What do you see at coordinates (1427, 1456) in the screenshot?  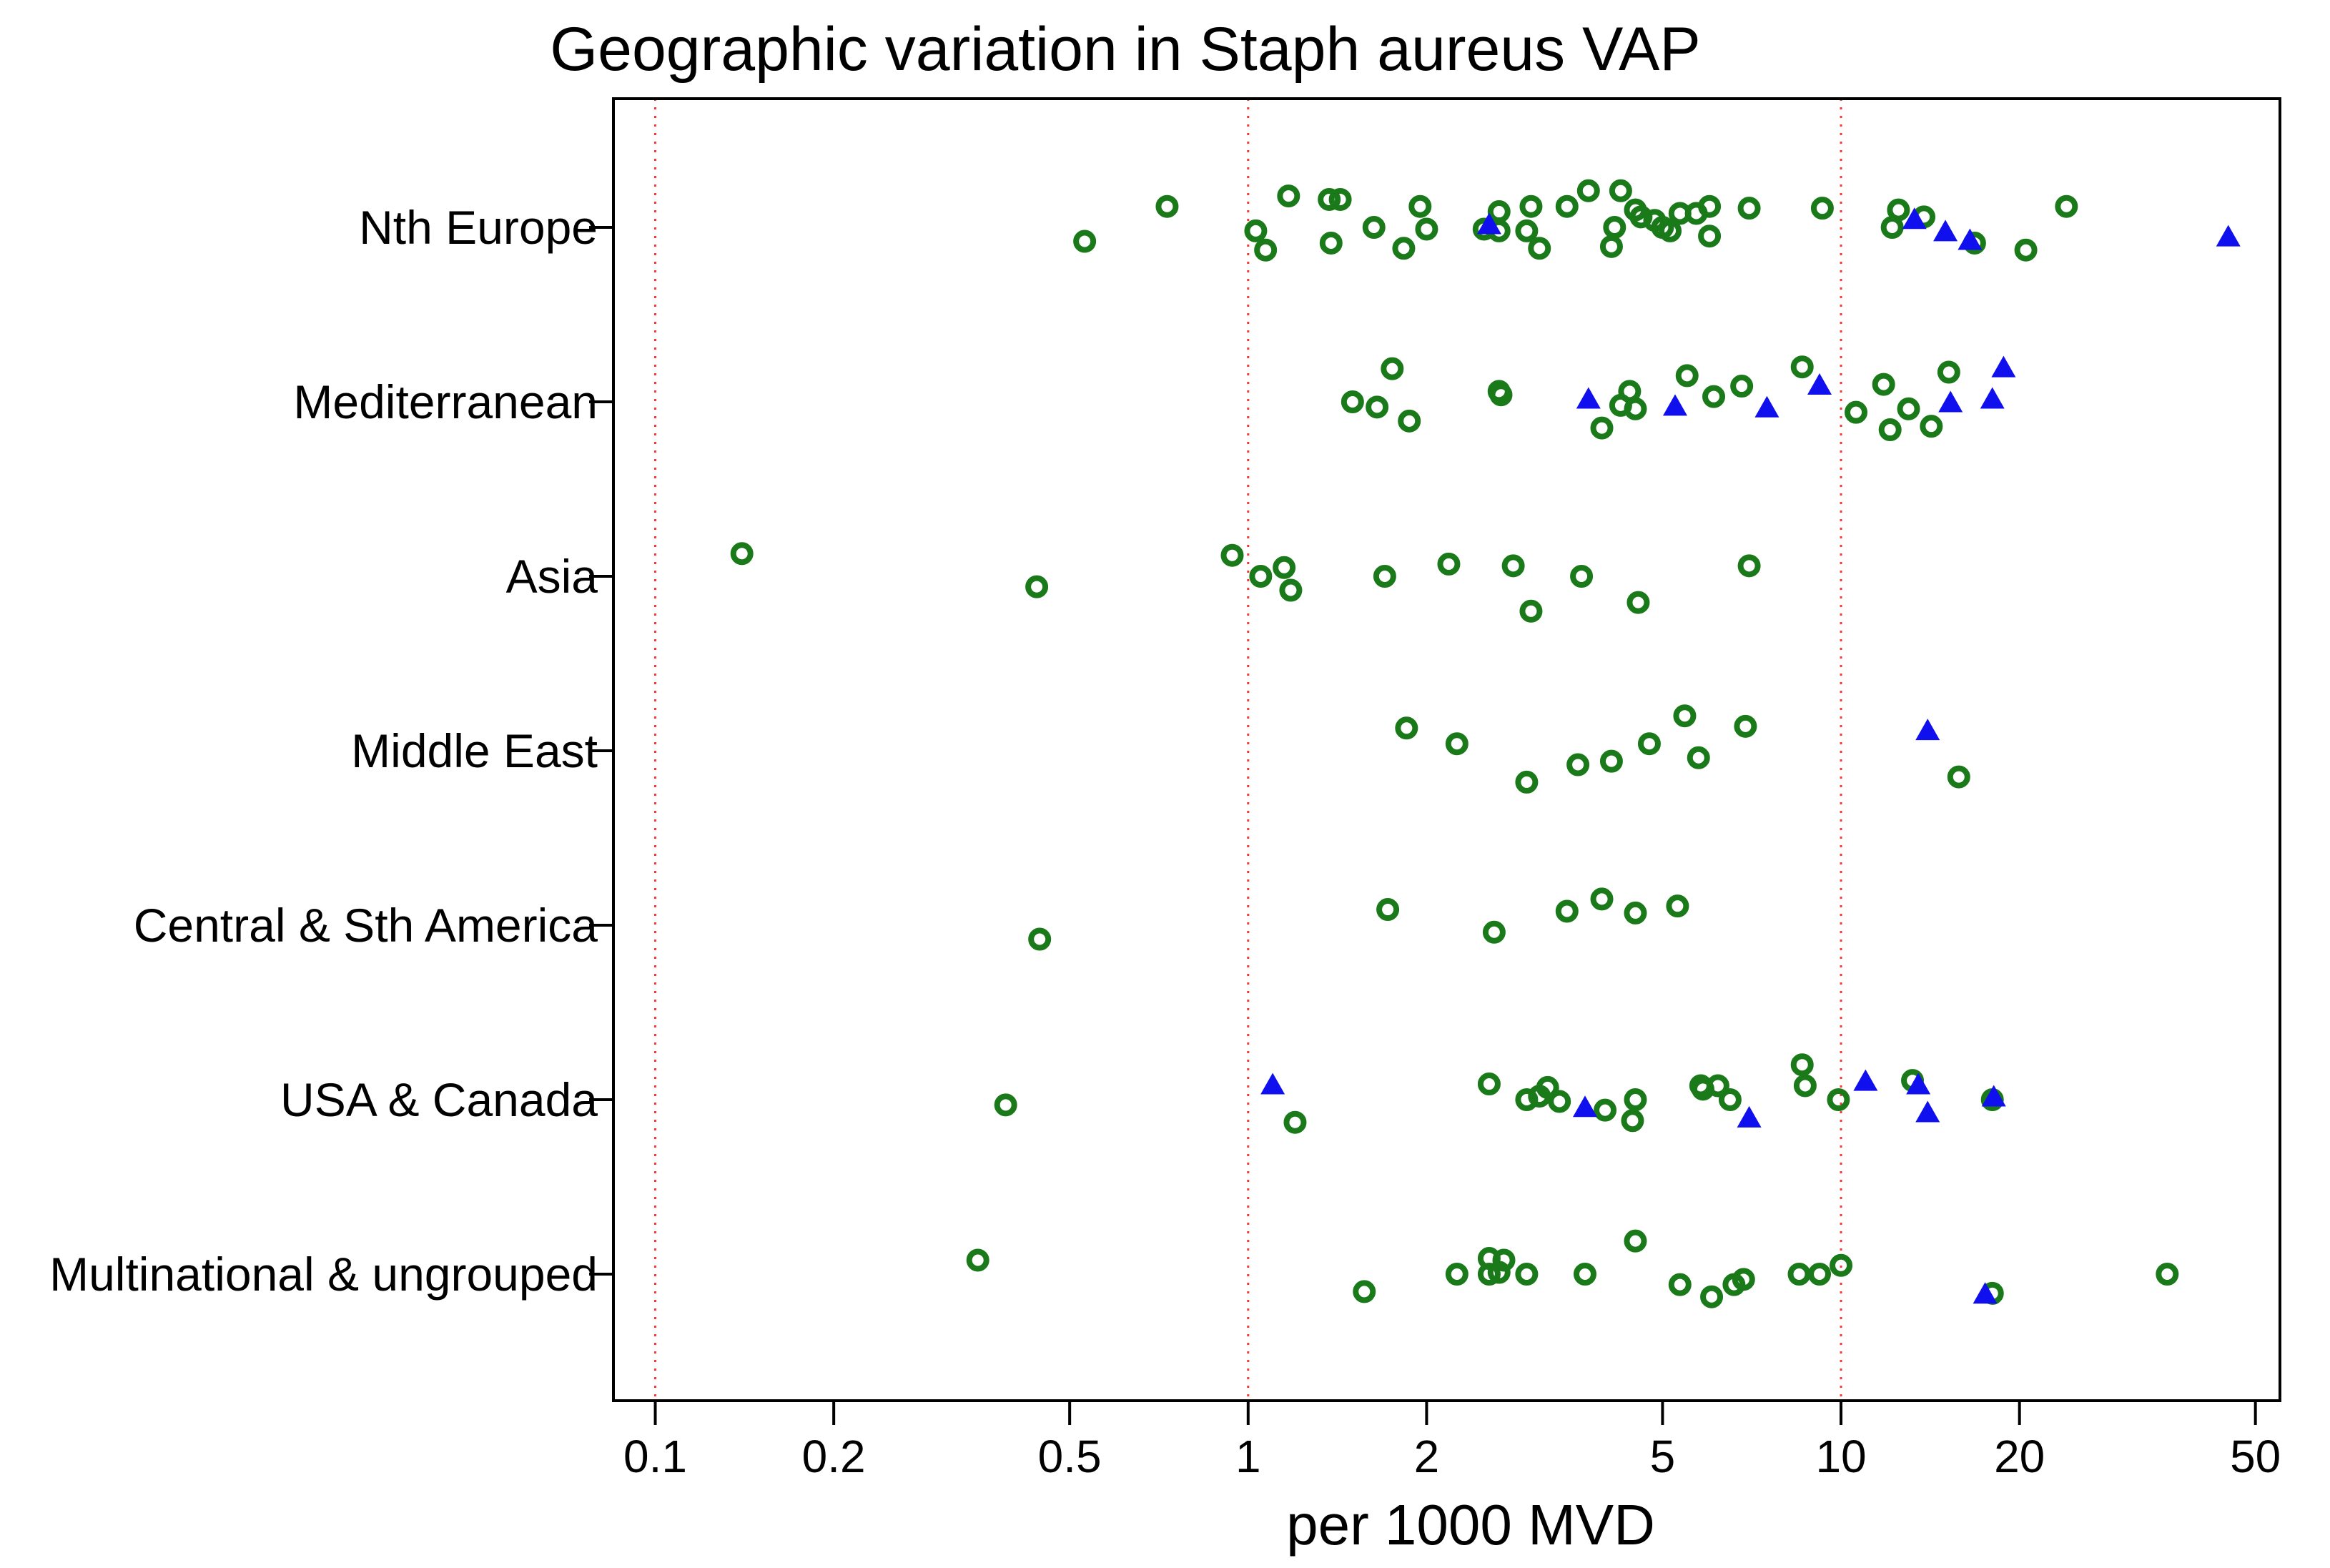 I see `x-tick-label: 2` at bounding box center [1427, 1456].